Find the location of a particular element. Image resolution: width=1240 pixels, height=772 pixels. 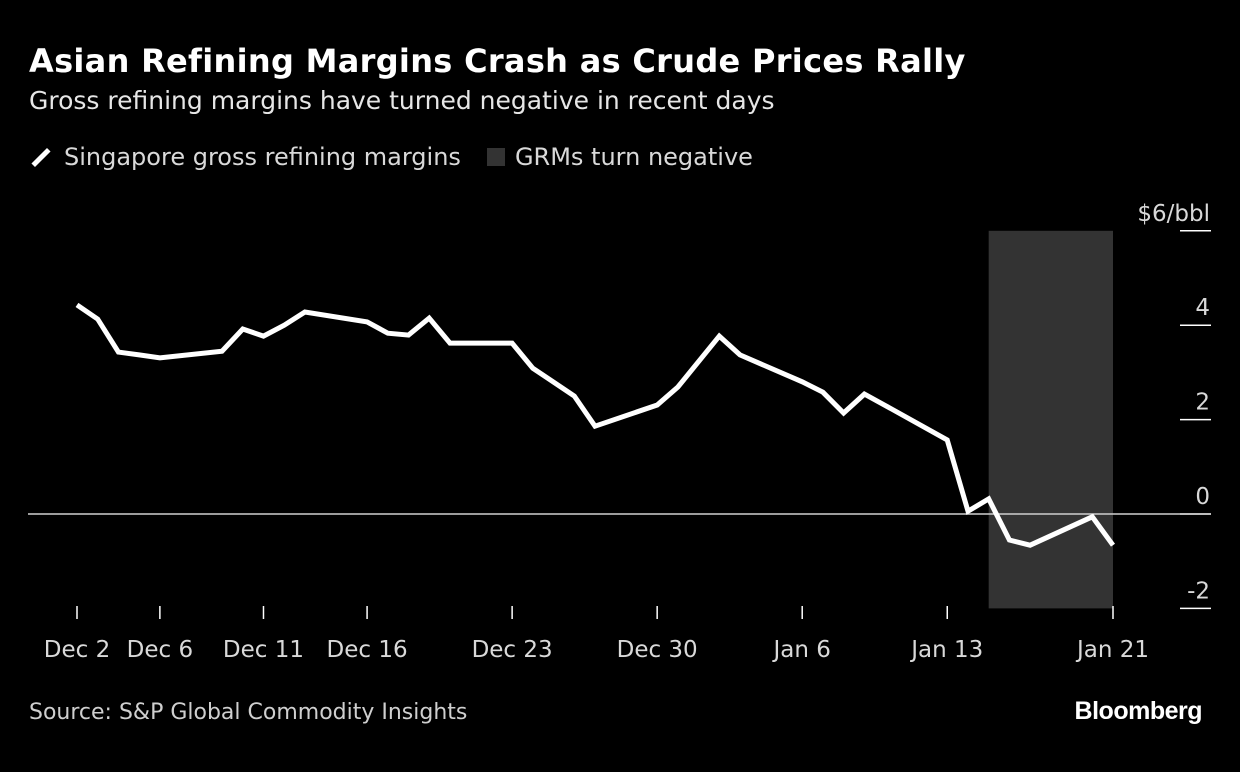

x-tick-label: Dec 2 is located at coordinates (77, 650).